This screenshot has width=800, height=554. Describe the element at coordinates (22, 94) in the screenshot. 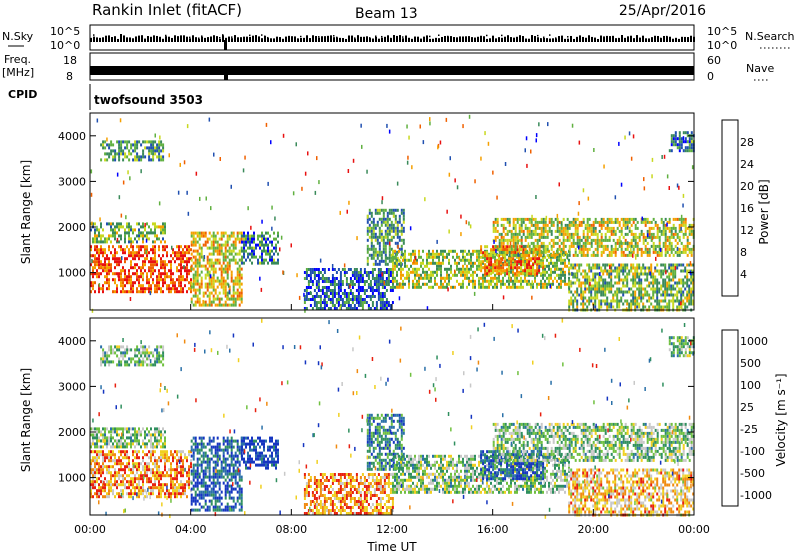

I see `cpid-label: CPID` at that location.